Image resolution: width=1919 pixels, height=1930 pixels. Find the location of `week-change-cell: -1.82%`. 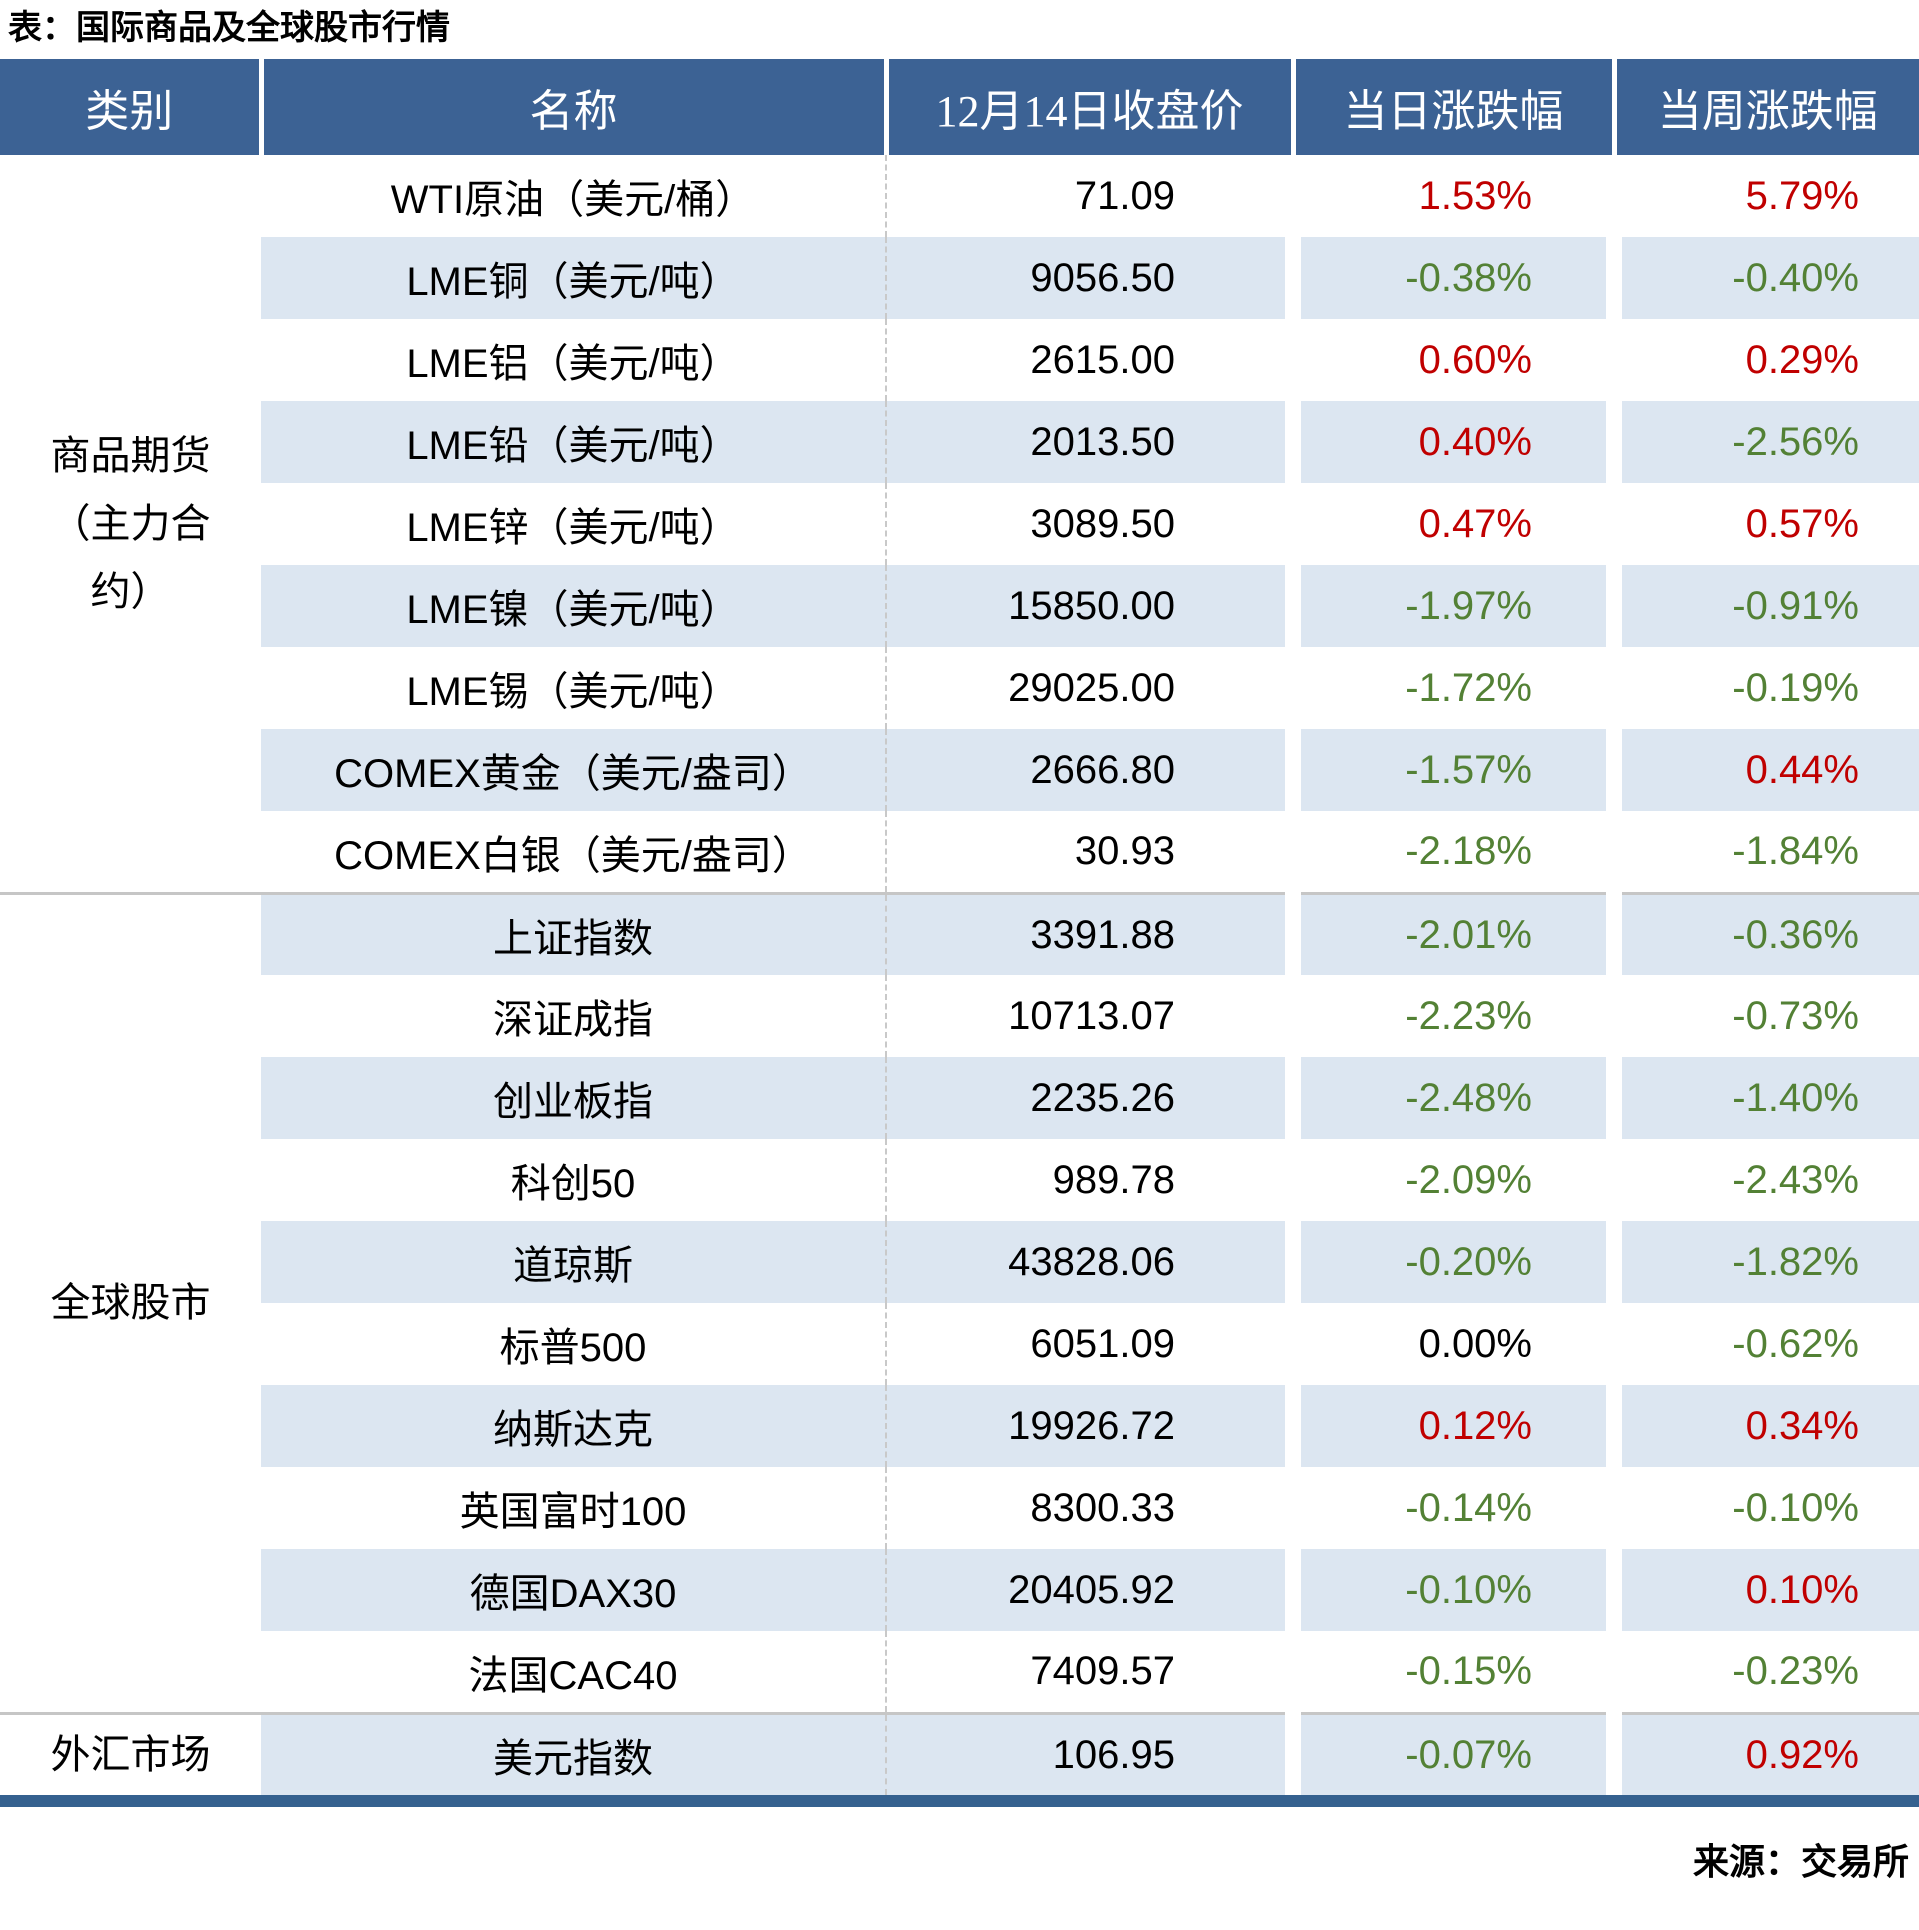

week-change-cell: -1.82% is located at coordinates (1762, 1262).